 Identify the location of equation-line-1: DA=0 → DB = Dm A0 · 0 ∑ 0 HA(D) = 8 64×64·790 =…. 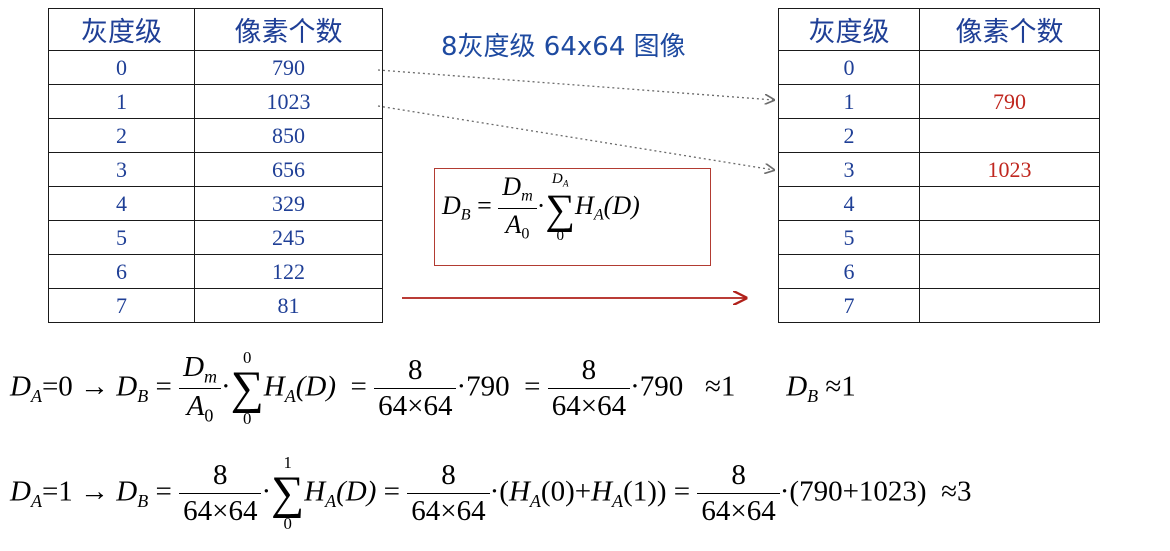
(433, 388).